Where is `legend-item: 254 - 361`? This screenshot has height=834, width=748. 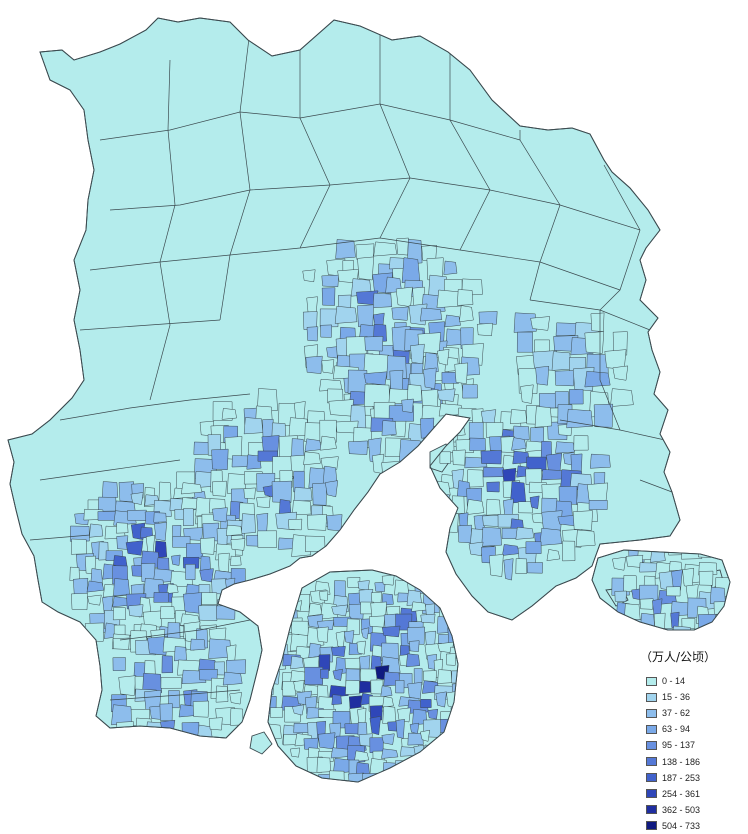
legend-item: 254 - 361 is located at coordinates (694, 794).